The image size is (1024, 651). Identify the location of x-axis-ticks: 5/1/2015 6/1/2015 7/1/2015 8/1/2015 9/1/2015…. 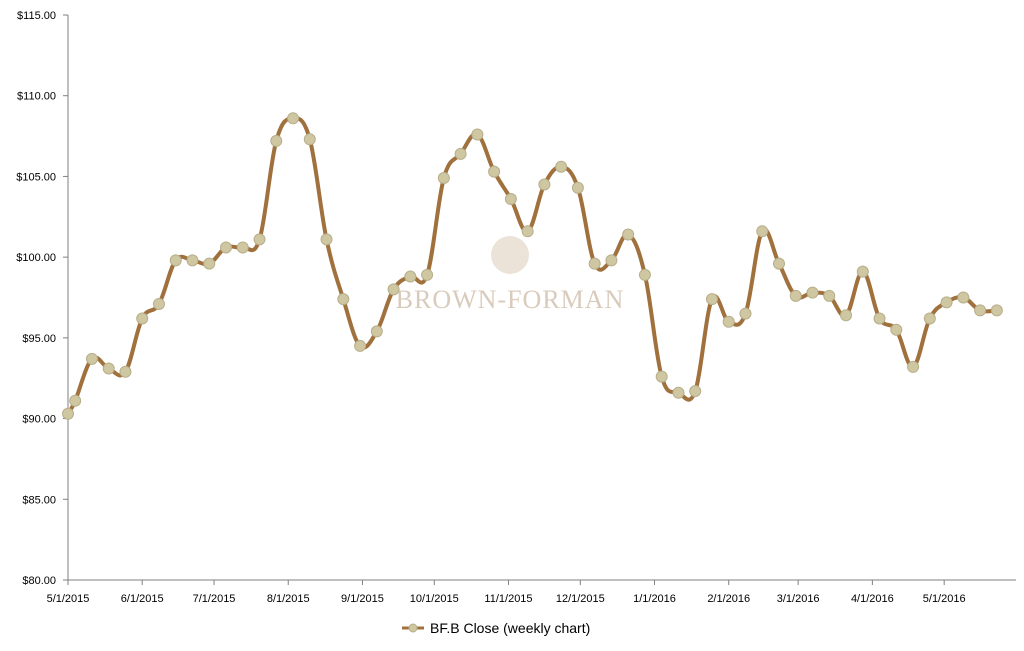
(506, 592).